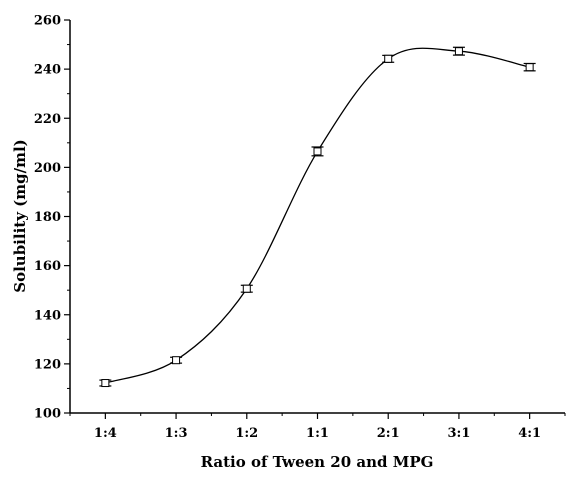  Describe the element at coordinates (20, 216) in the screenshot. I see `y-axis-title: Solubility (mg/ml)` at that location.